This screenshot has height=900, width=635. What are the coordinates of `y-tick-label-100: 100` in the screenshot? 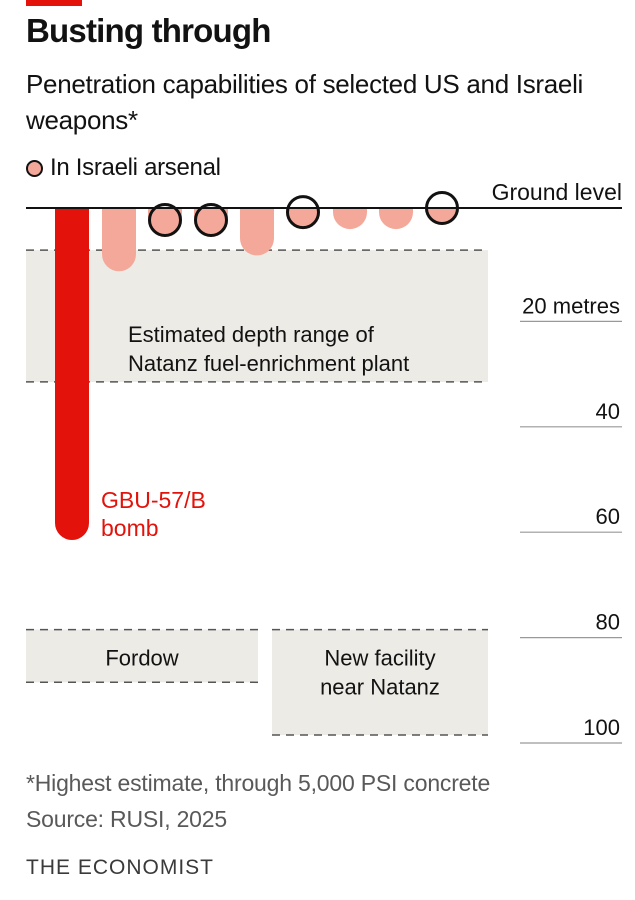 It's located at (601, 727).